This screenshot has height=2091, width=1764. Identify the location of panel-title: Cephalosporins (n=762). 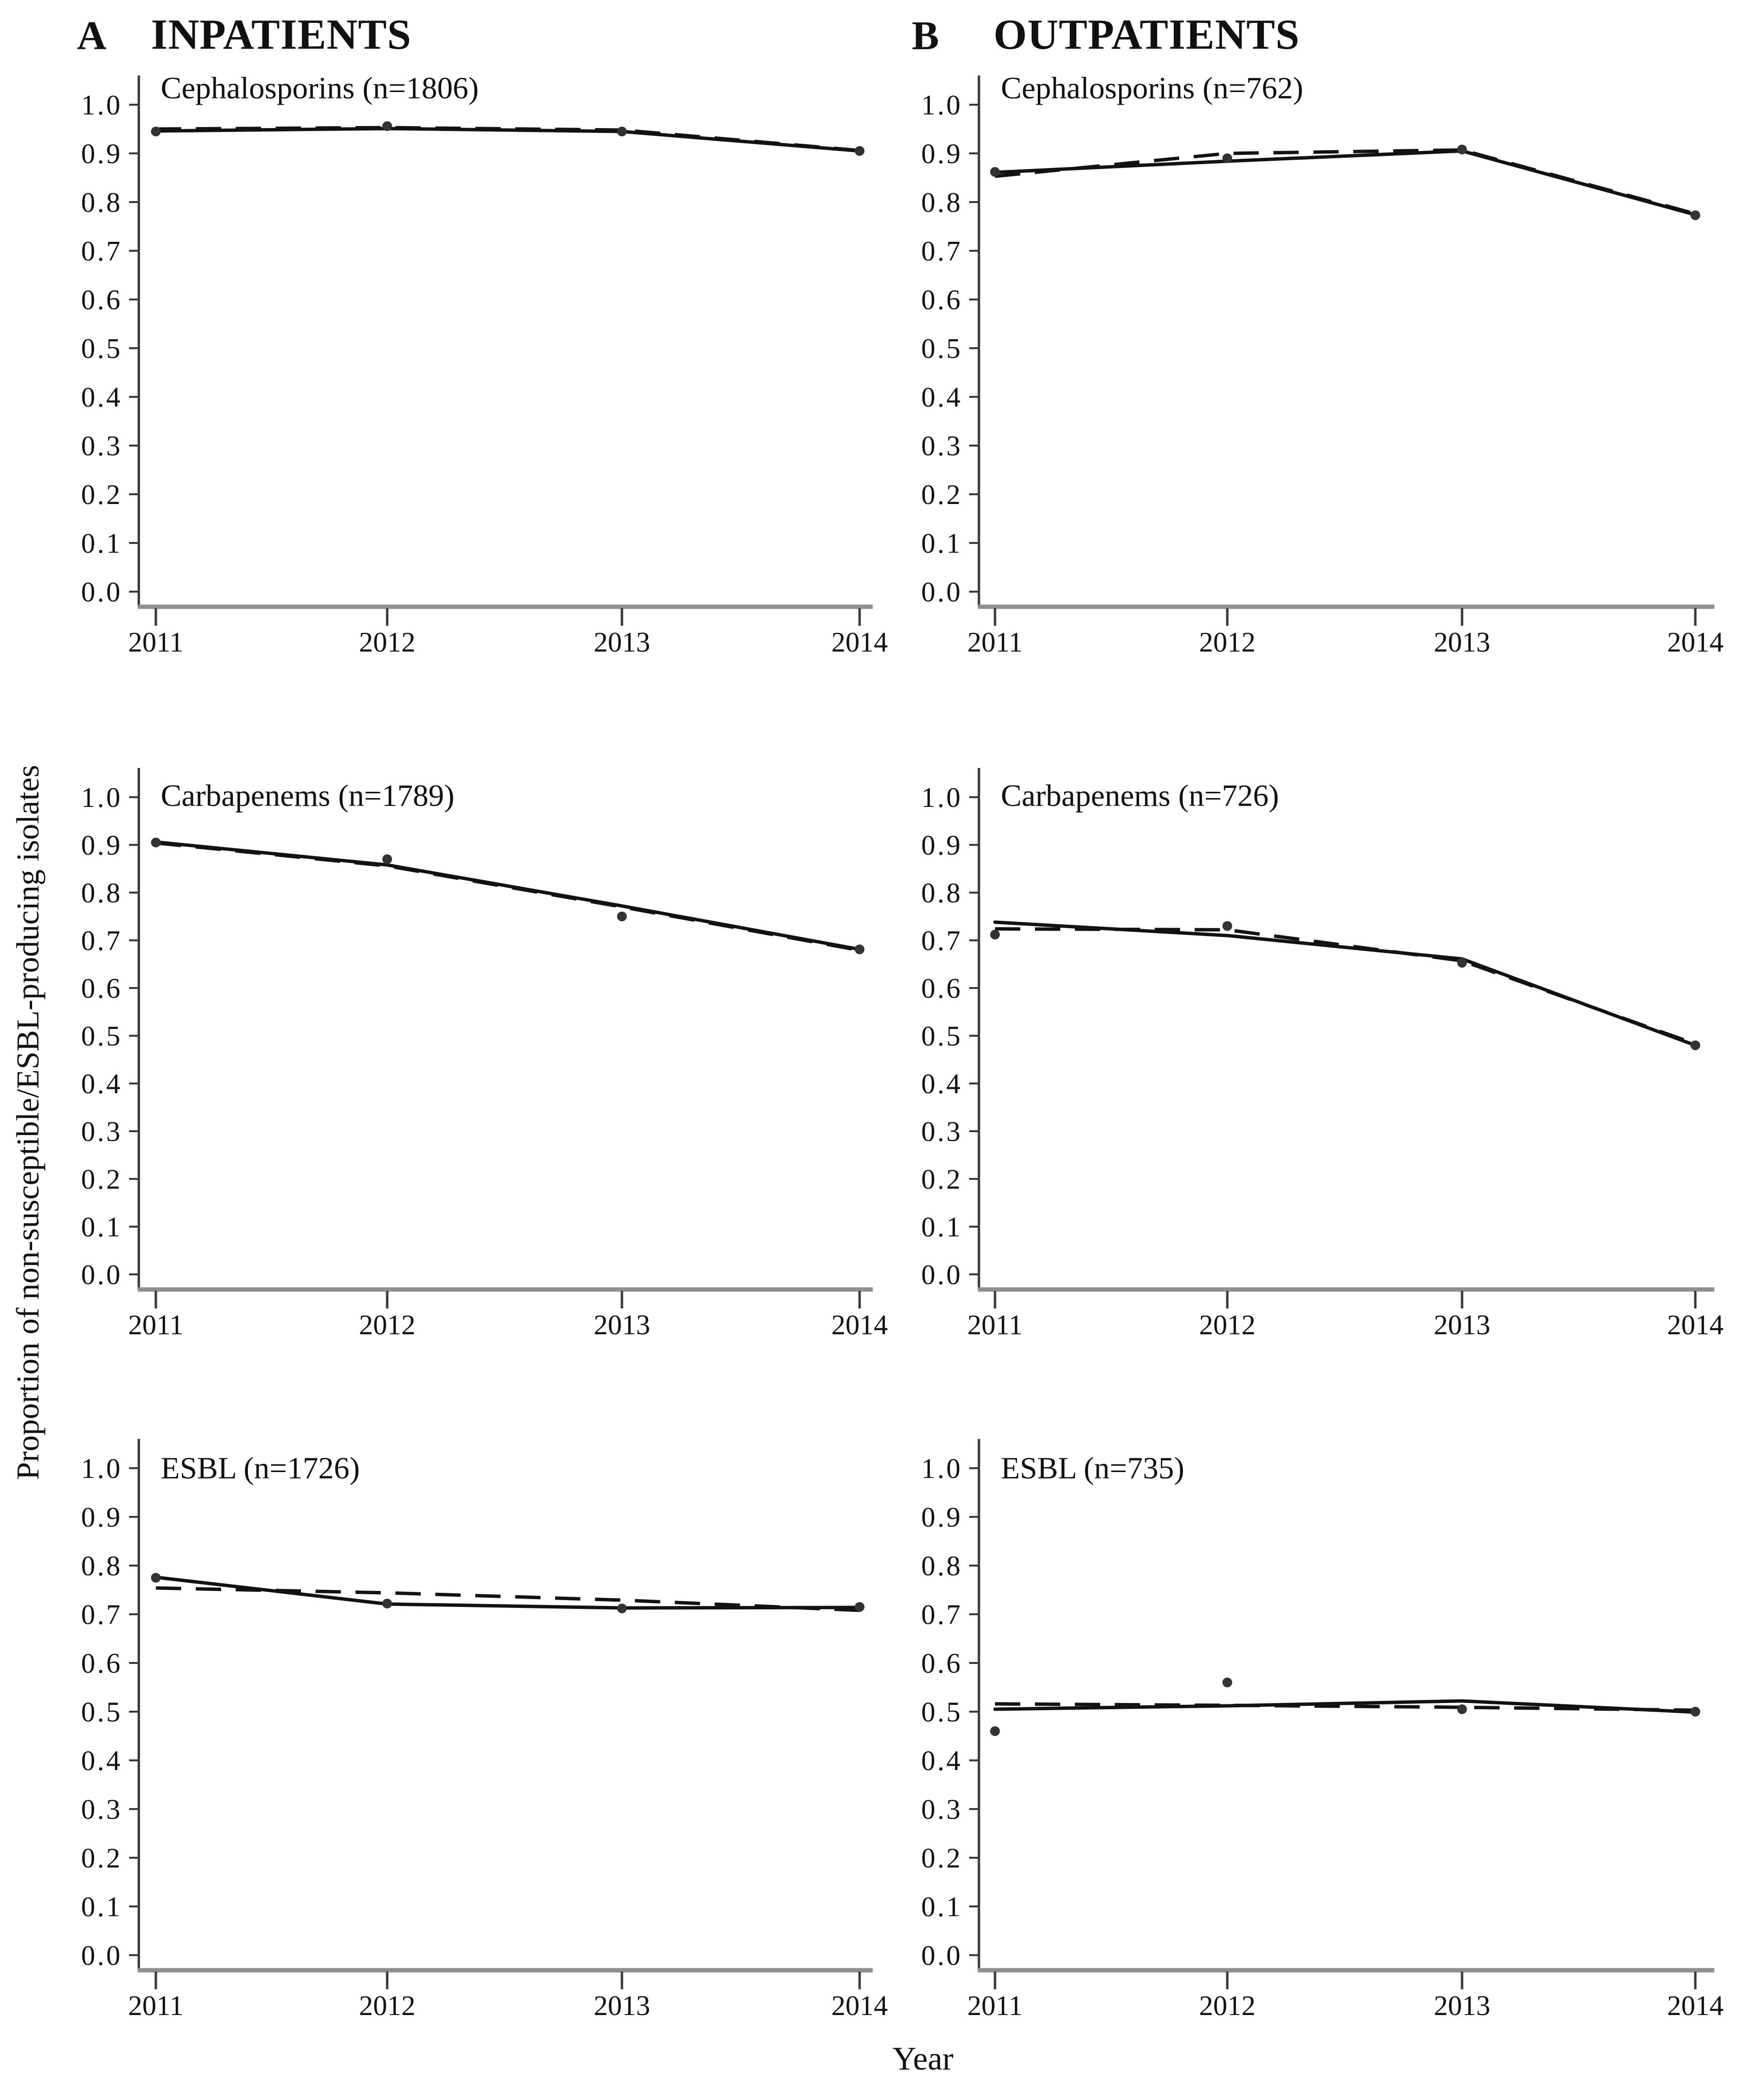
(1152, 88).